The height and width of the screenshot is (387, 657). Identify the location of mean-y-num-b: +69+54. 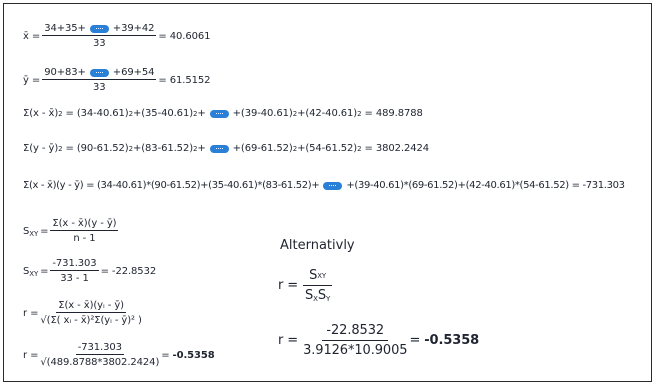
(133, 72).